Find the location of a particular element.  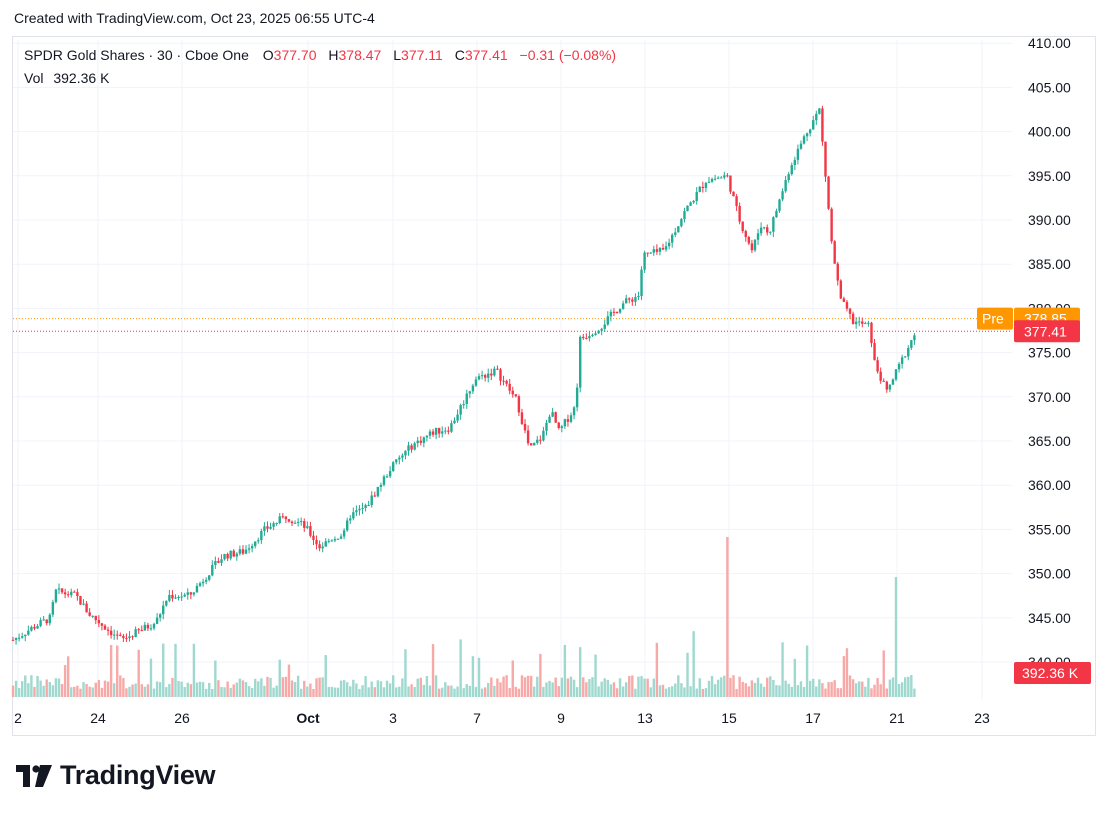

pre-market-badge-label: Pre is located at coordinates (993, 319).